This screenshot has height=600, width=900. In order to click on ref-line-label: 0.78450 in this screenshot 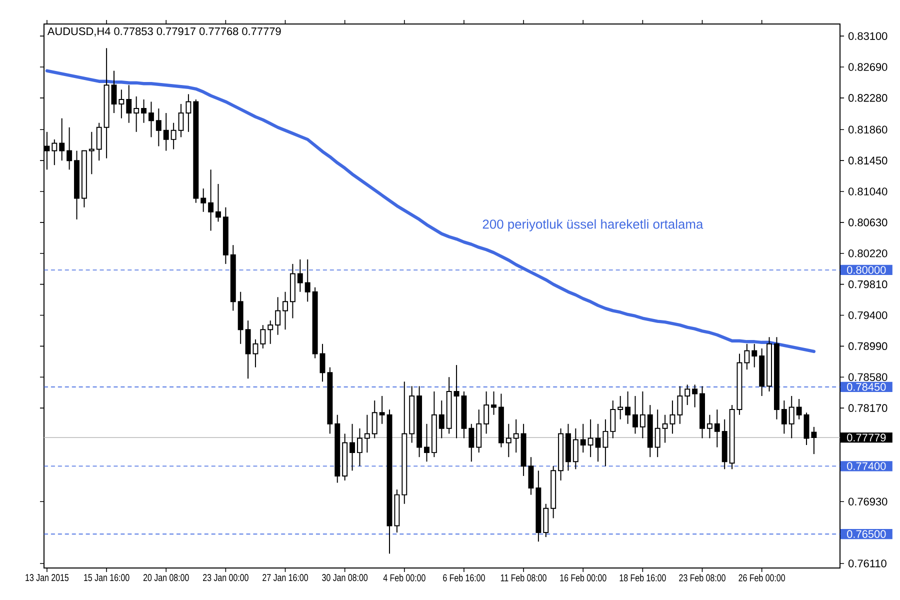, I will do `click(866, 387)`.